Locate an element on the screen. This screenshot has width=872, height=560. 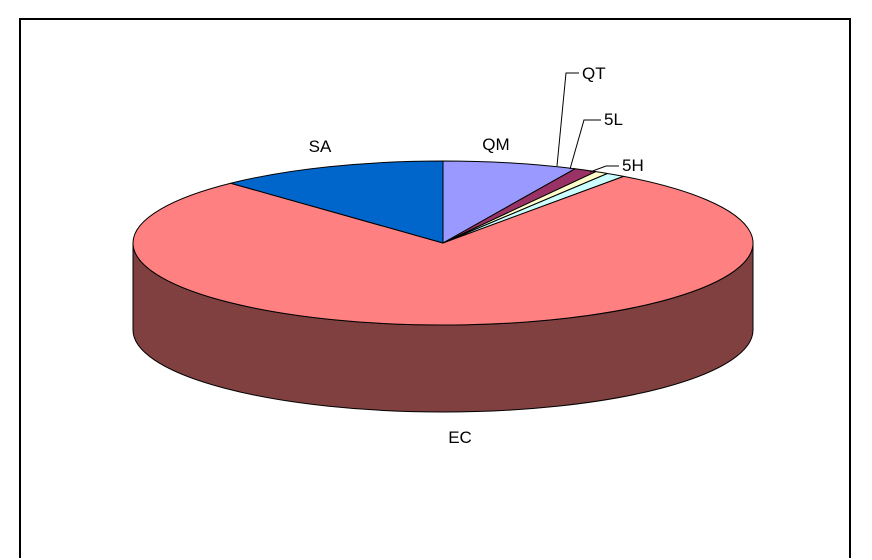
pie-slice-sa is located at coordinates (337, 202).